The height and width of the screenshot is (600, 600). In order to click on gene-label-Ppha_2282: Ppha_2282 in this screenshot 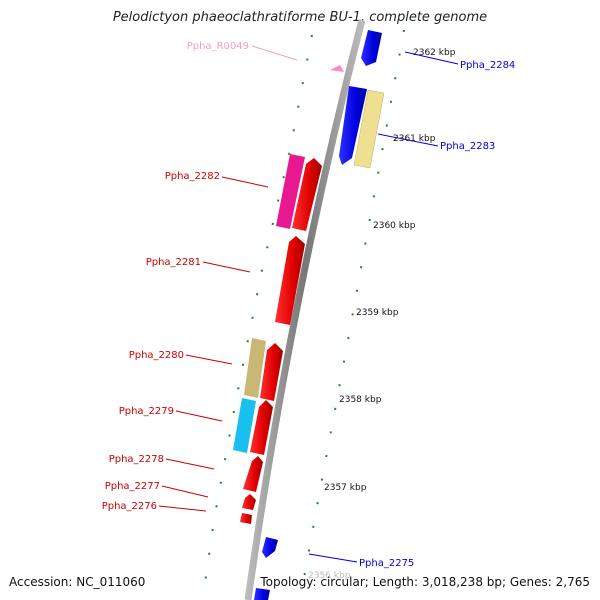, I will do `click(192, 176)`.